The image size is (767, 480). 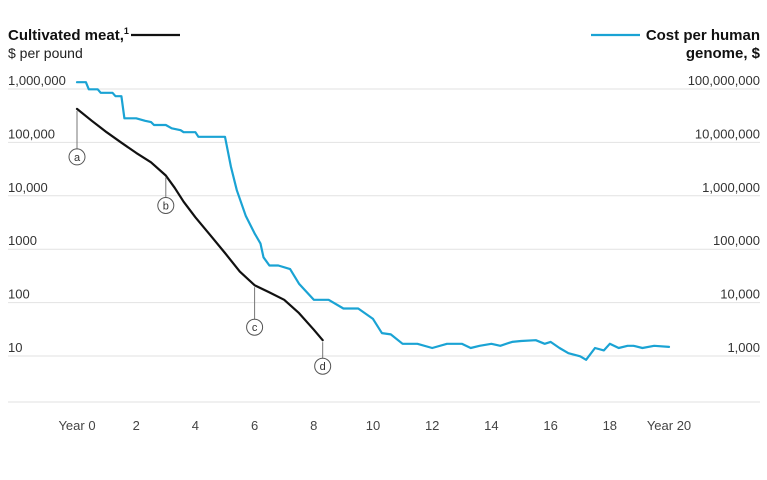 I want to click on left-axis-ticks: 1,000,000 100,000 10,000 1000 100 10, so click(x=37, y=214).